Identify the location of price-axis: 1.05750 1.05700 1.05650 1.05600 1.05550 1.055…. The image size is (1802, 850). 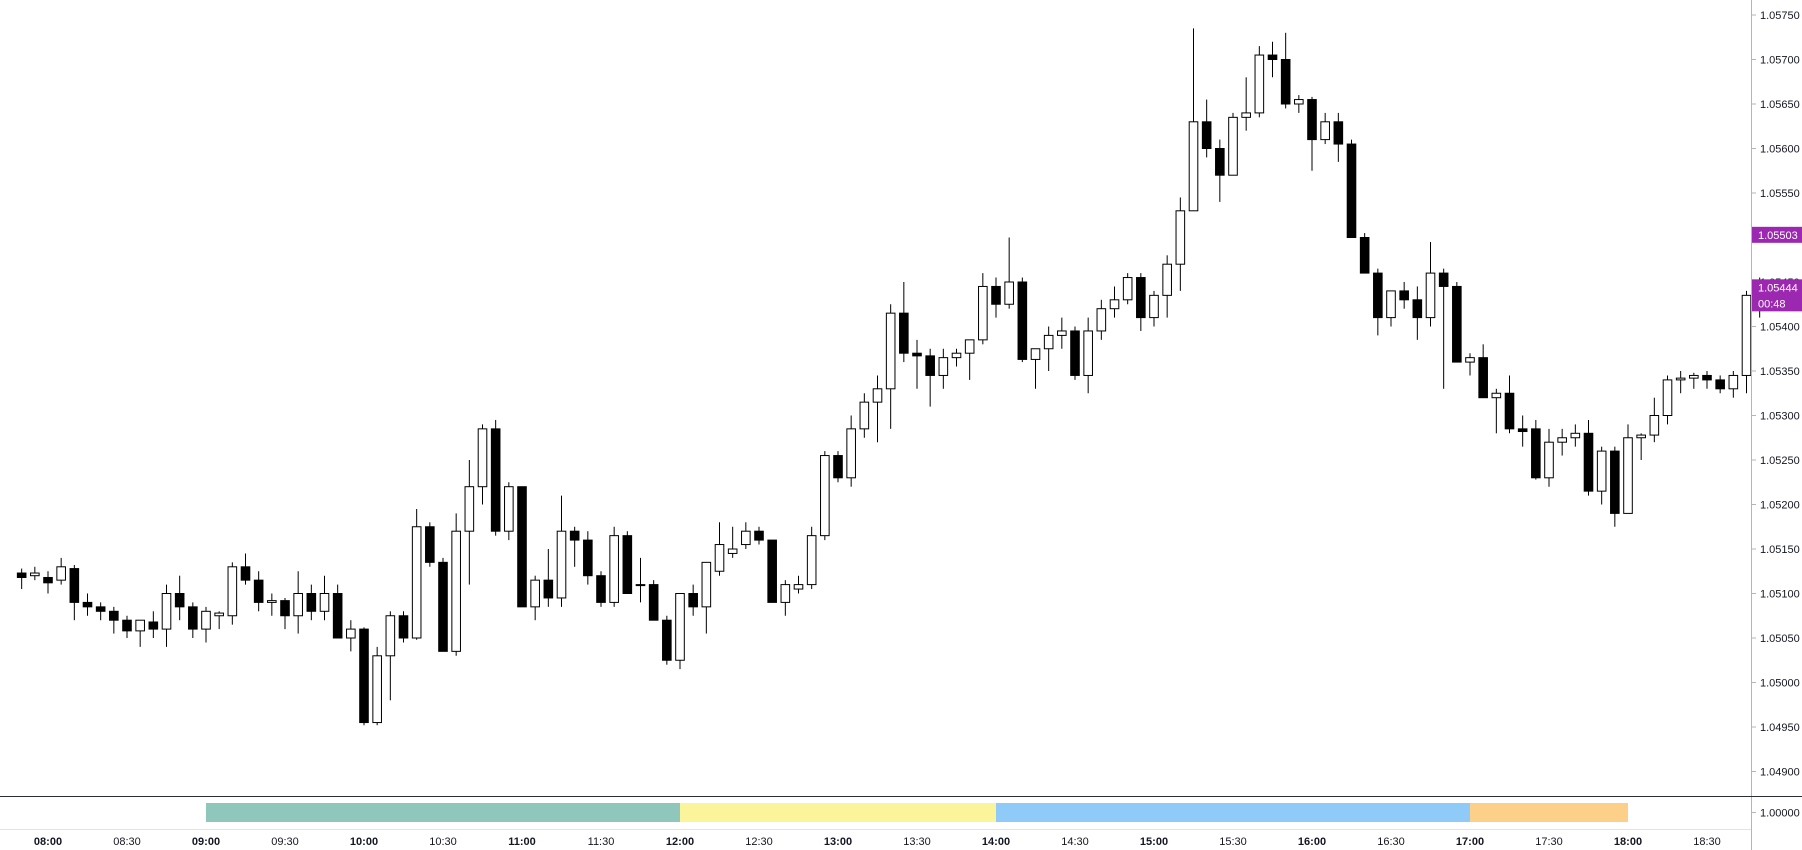
(1775, 425).